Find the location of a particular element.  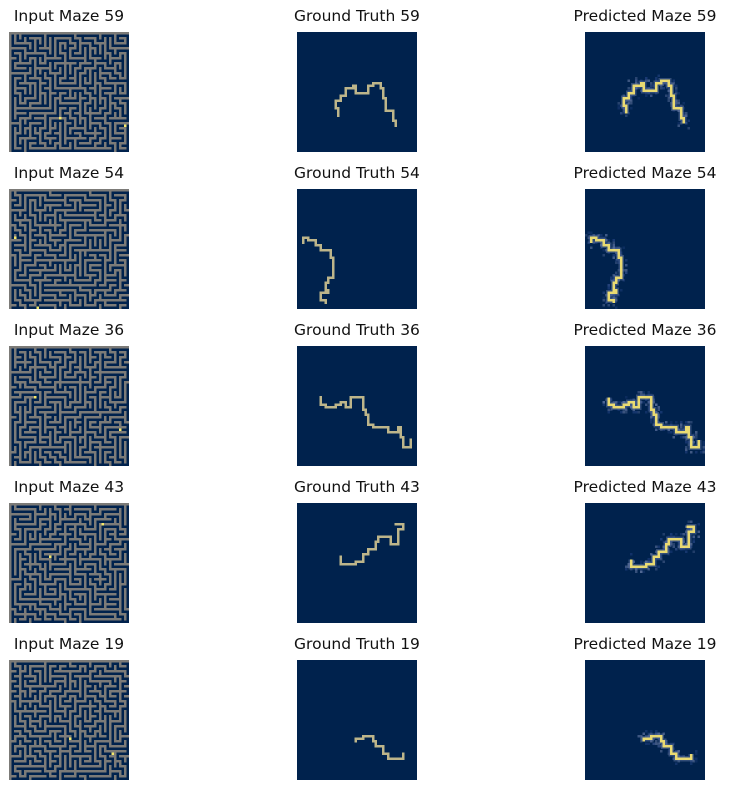

panel-title: Input Maze 43 is located at coordinates (74, 487).